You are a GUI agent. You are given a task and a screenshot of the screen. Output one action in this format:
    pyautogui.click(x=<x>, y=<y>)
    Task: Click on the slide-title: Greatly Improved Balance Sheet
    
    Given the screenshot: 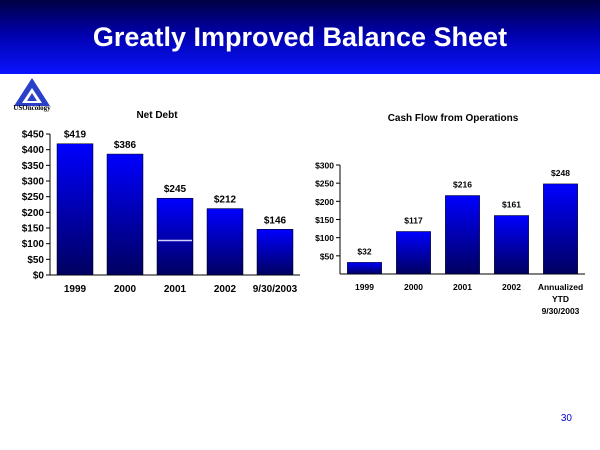 What is the action you would take?
    pyautogui.click(x=300, y=37)
    